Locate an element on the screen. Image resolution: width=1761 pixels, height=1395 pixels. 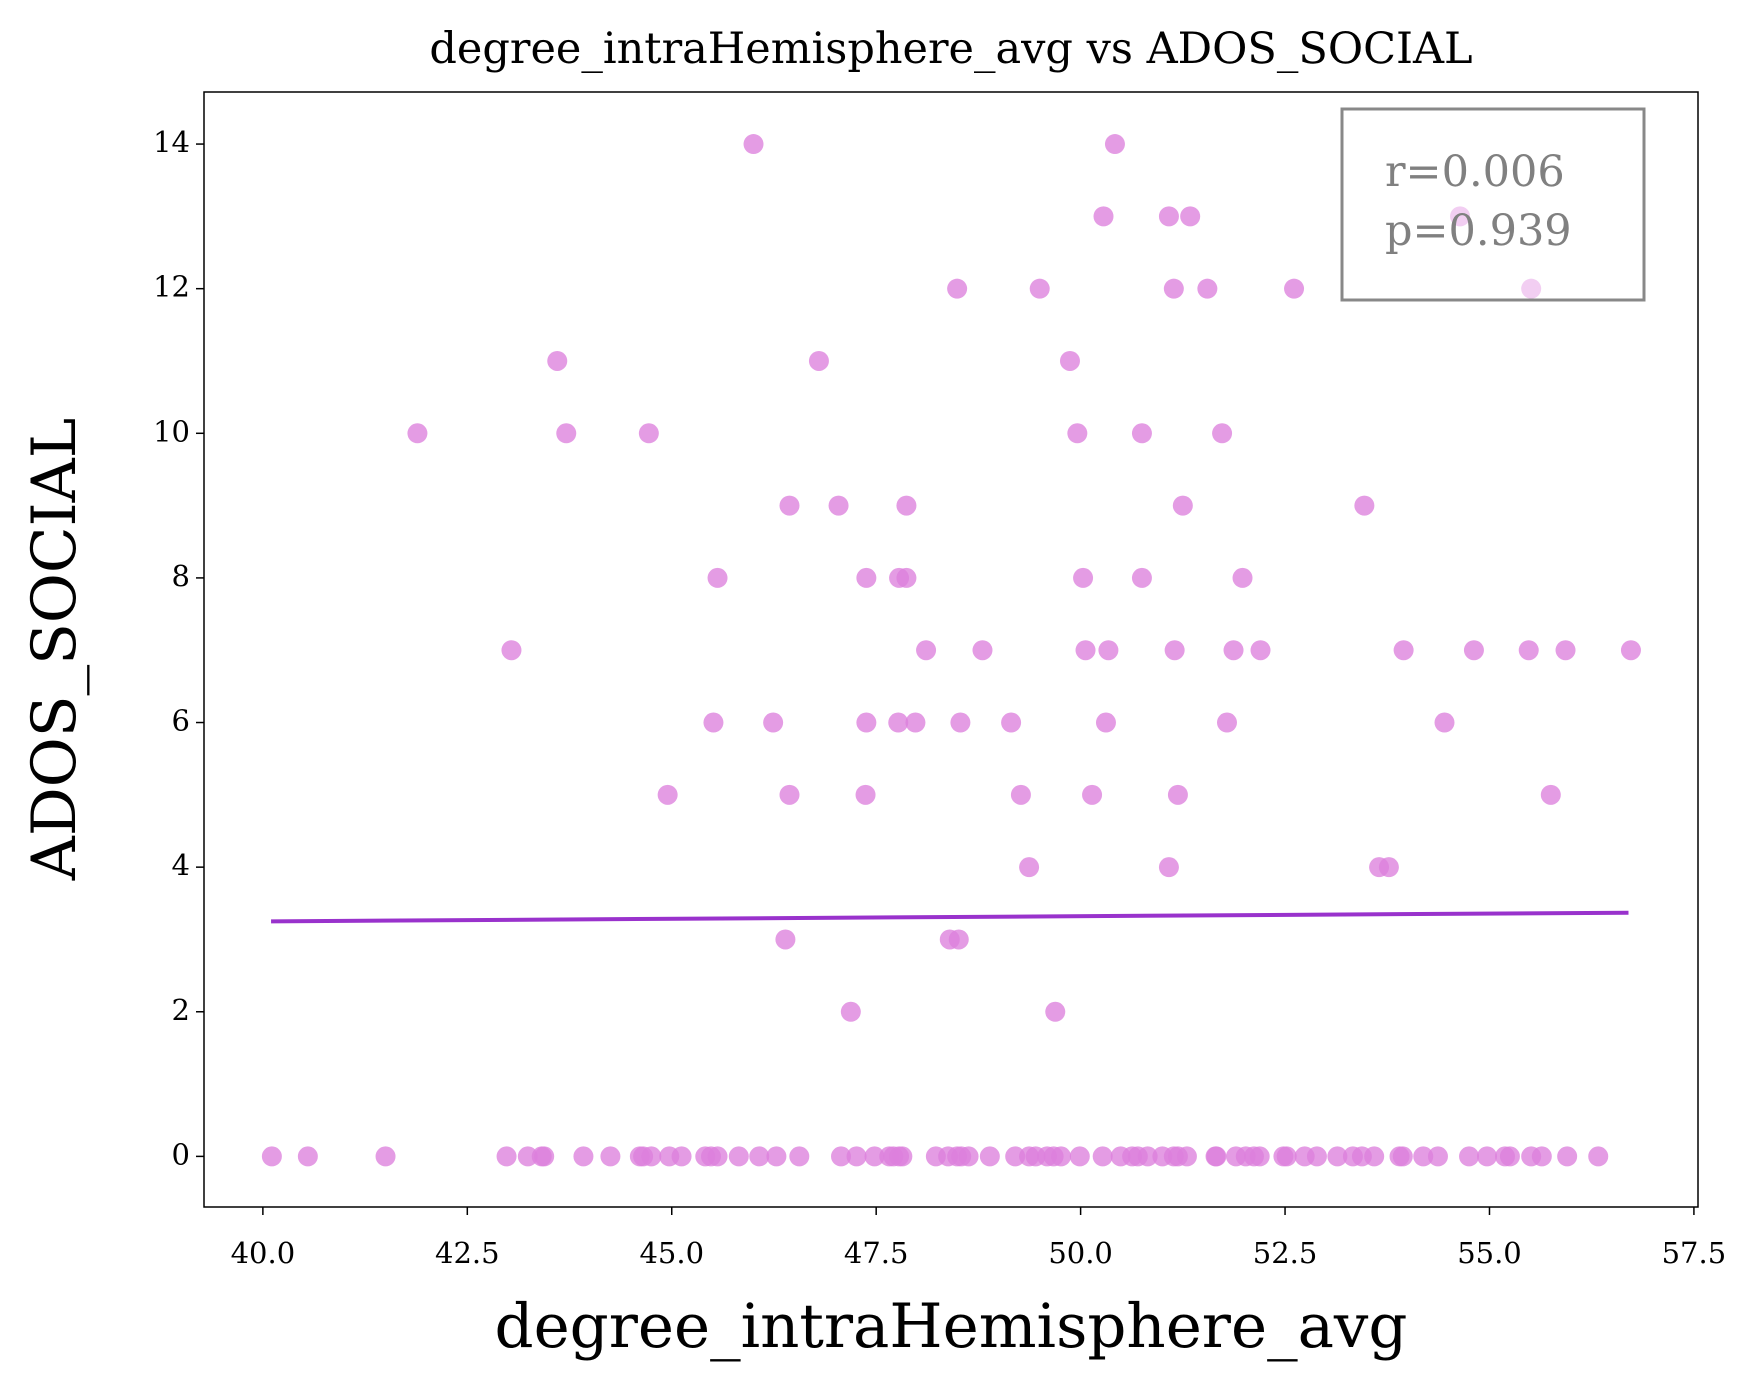
y-axis-label: ADOS_SOCIAL is located at coordinates (54, 649).